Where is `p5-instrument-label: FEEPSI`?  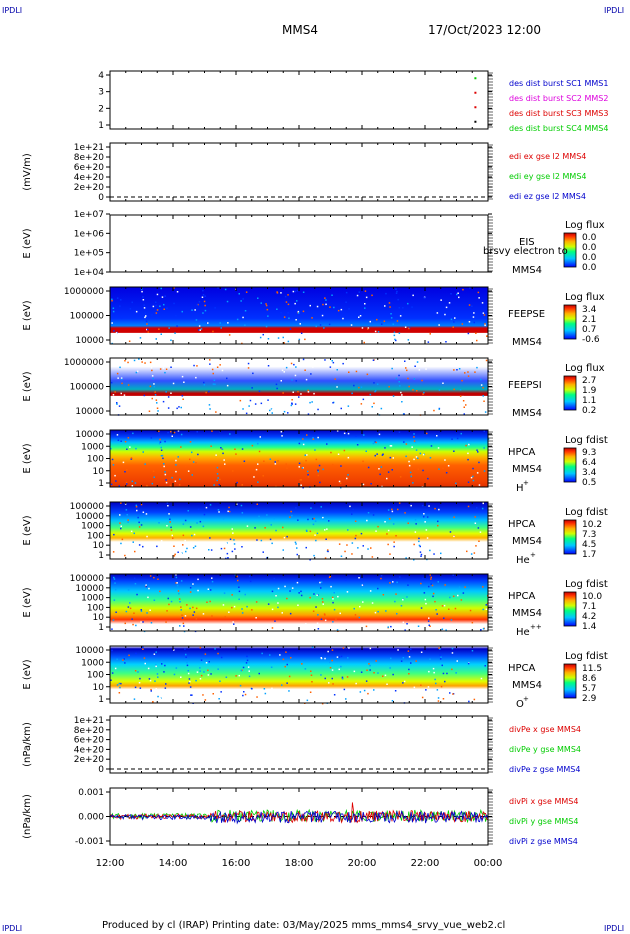
p5-instrument-label: FEEPSI is located at coordinates (525, 385).